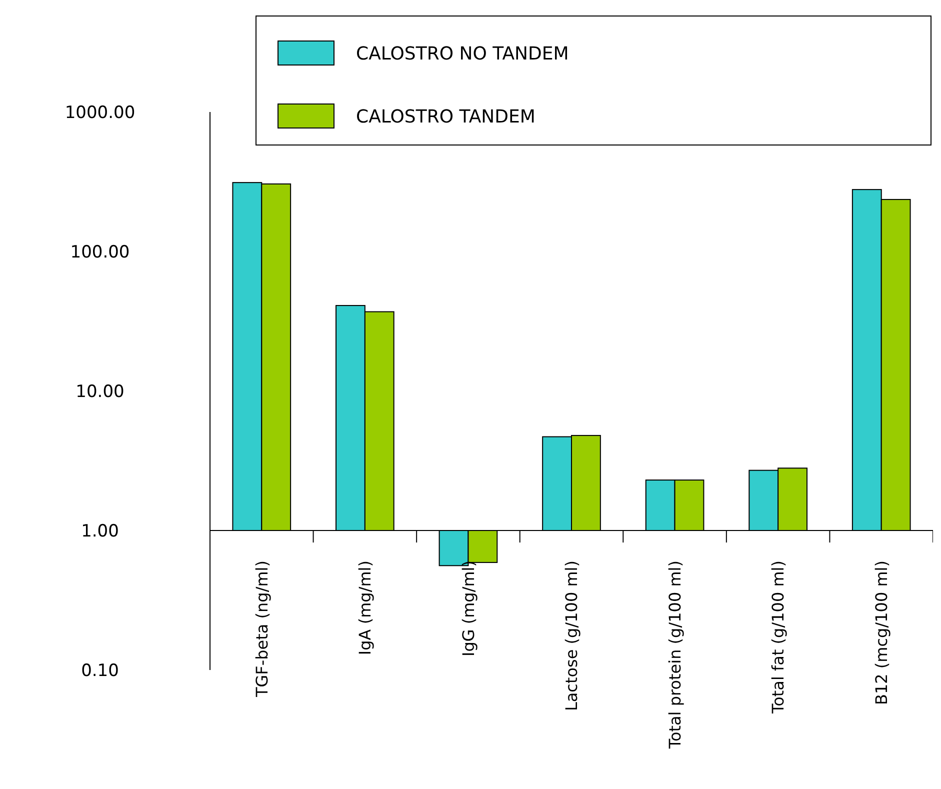 The width and height of the screenshot is (941, 789). I want to click on x-tick-label: IgA (mg/ml), so click(365, 608).